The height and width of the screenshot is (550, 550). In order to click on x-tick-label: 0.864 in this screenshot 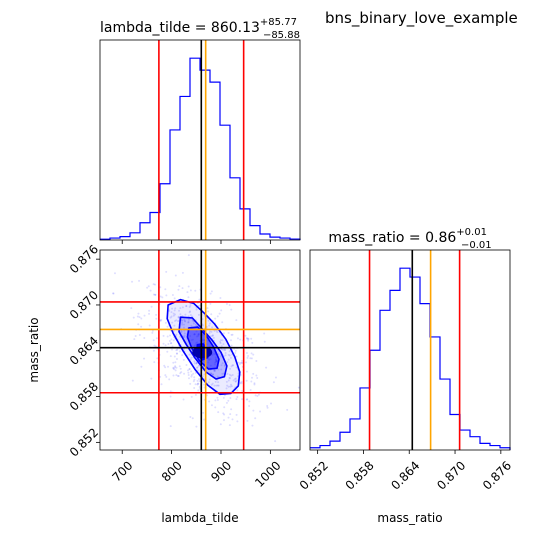, I will do `click(405, 475)`.